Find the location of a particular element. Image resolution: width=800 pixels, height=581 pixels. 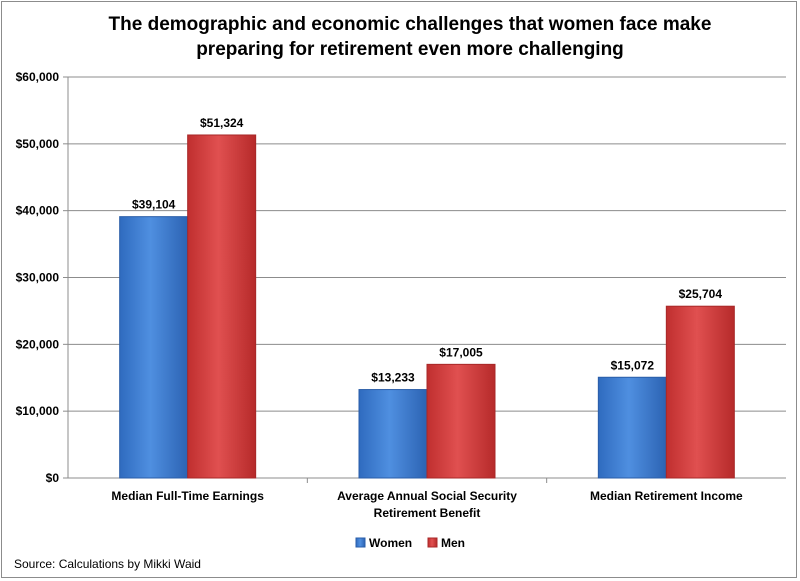

y-tick-label: $30,000 is located at coordinates (38, 278).